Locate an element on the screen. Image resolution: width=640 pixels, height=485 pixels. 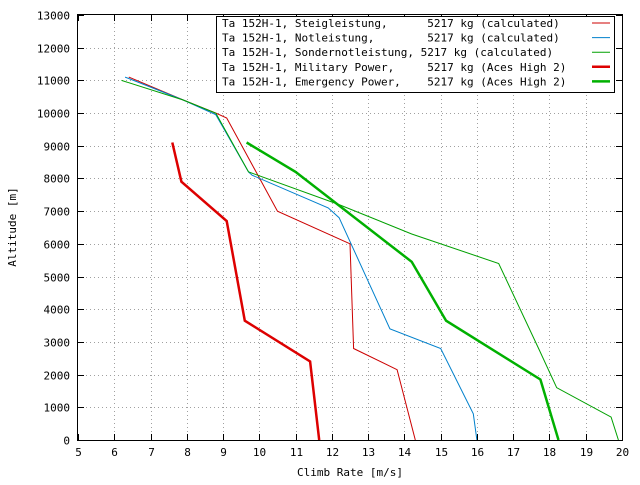
y-tick-label: 12000 is located at coordinates (53, 49).